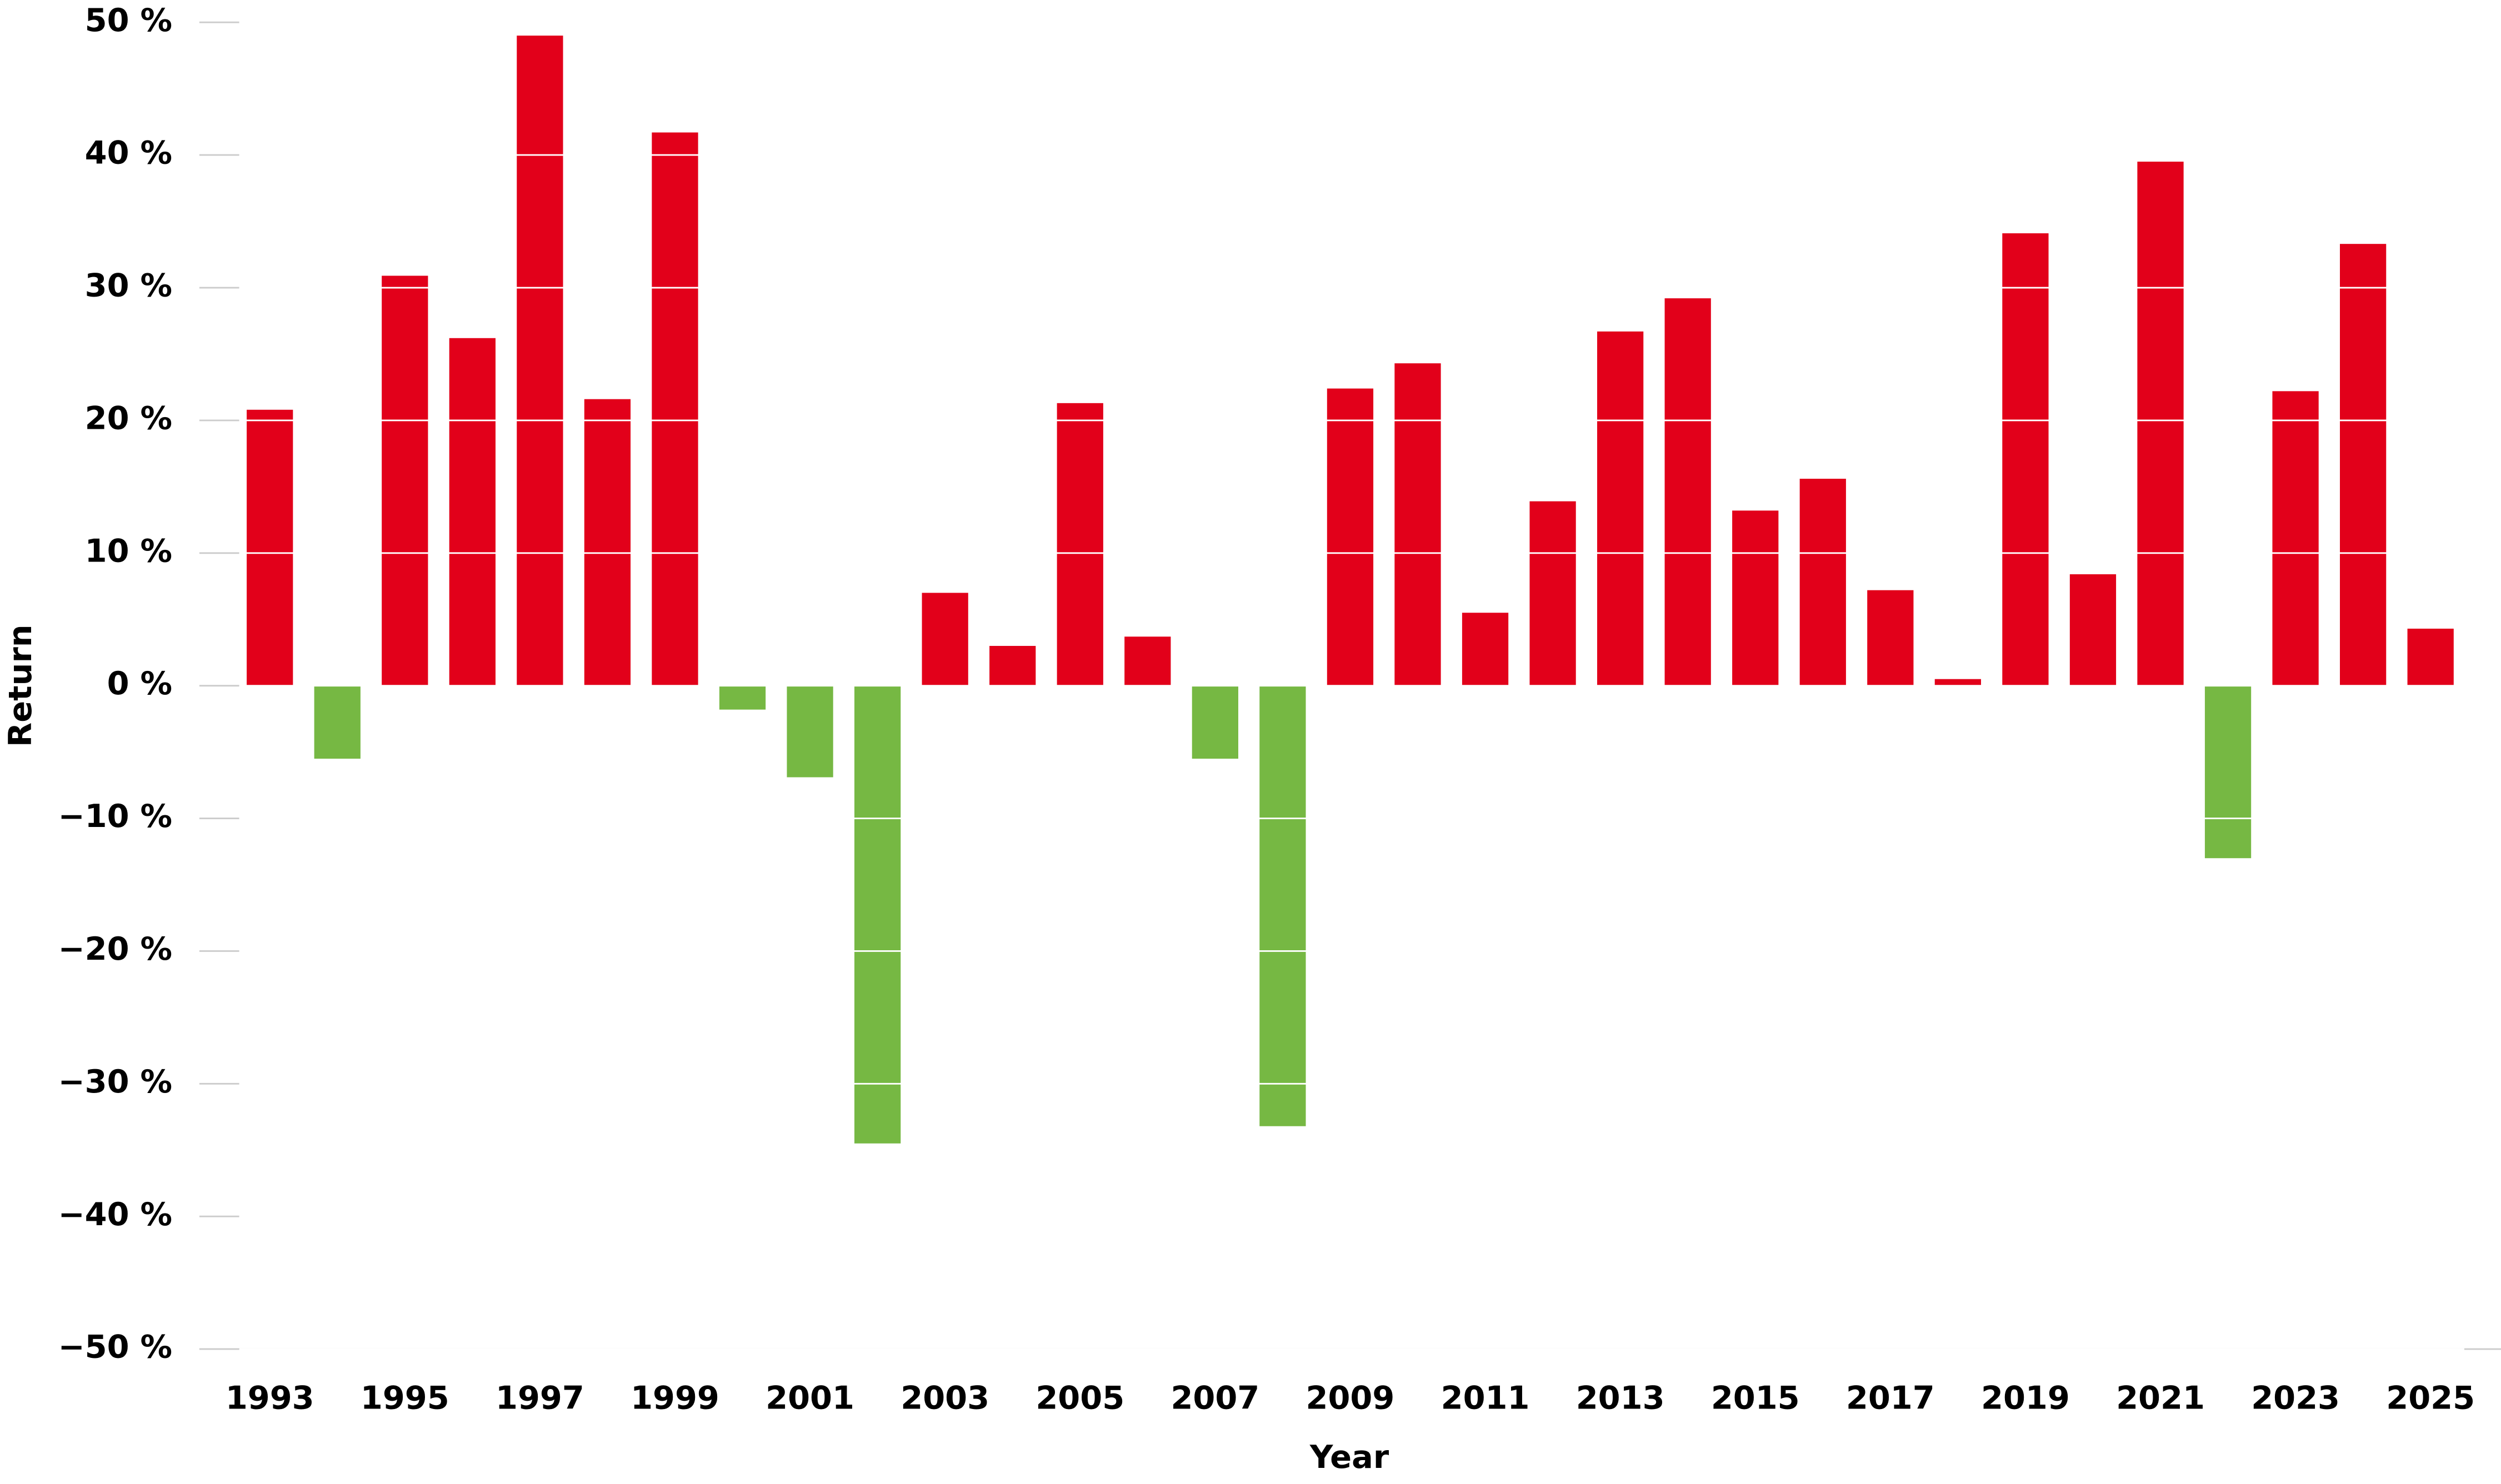  I want to click on y-tick-label: 50 %, so click(128, 20).